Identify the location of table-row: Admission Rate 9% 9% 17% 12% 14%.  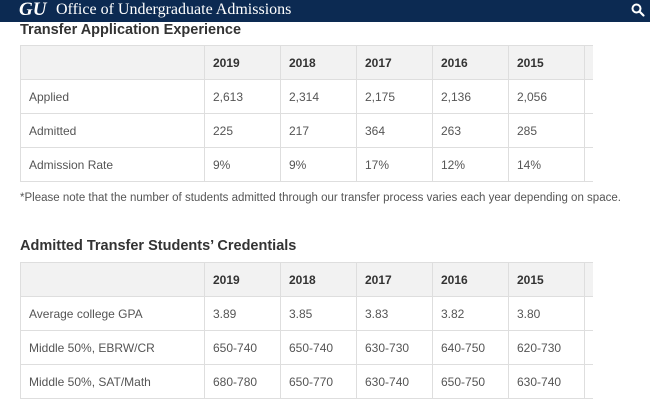
(306, 164).